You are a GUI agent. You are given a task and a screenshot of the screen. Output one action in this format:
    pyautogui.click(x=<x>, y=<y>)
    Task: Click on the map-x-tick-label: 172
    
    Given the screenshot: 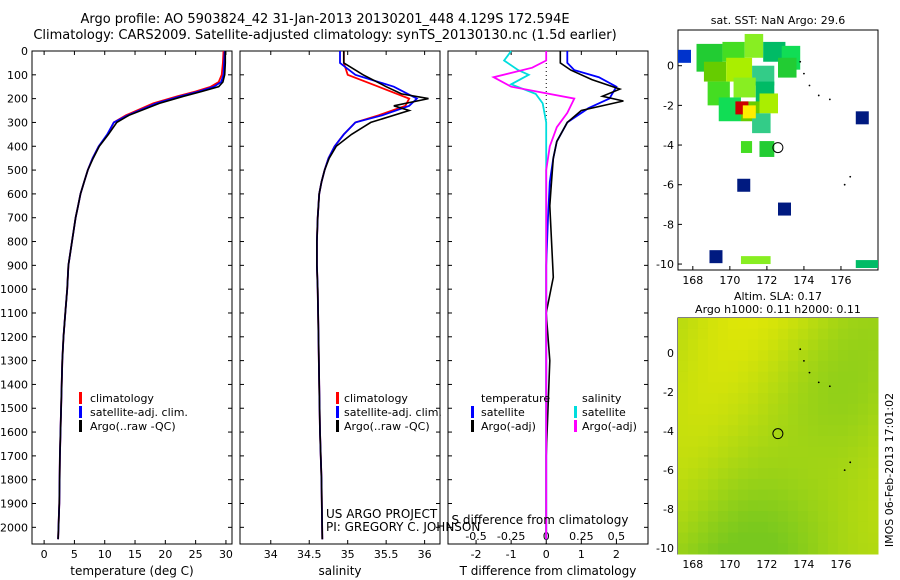 What is the action you would take?
    pyautogui.click(x=766, y=564)
    